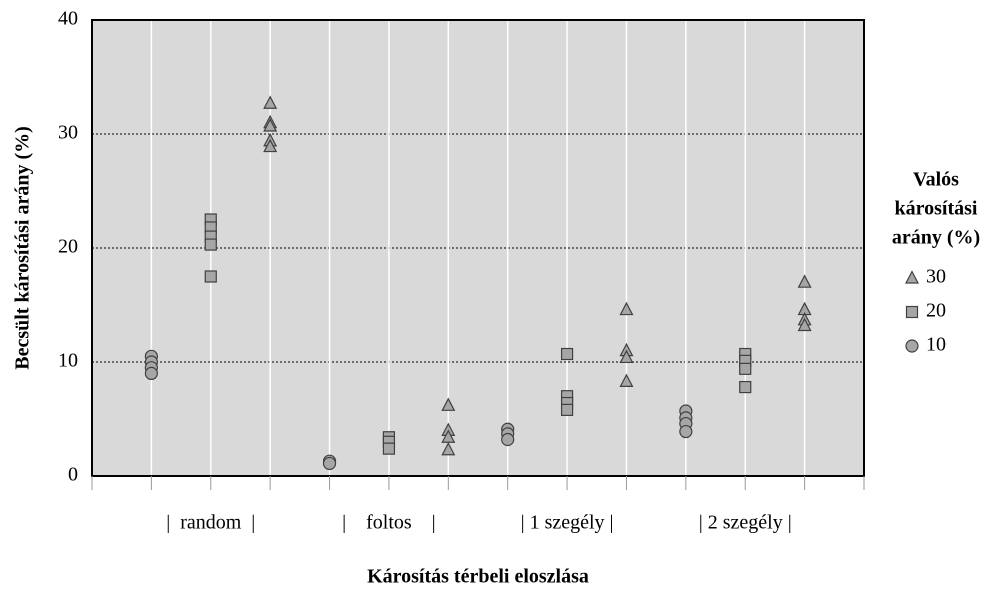 This screenshot has height=589, width=986. What do you see at coordinates (936, 180) in the screenshot?
I see `legend-title: Valós` at bounding box center [936, 180].